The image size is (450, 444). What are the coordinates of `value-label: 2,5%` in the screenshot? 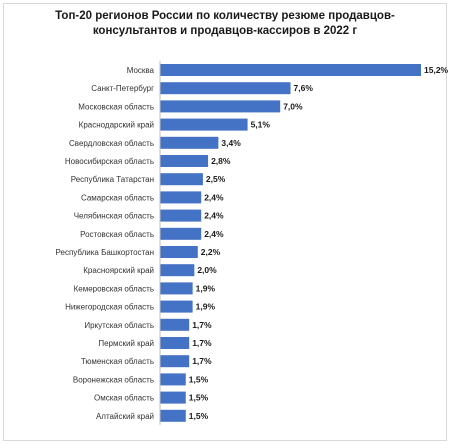 It's located at (216, 179).